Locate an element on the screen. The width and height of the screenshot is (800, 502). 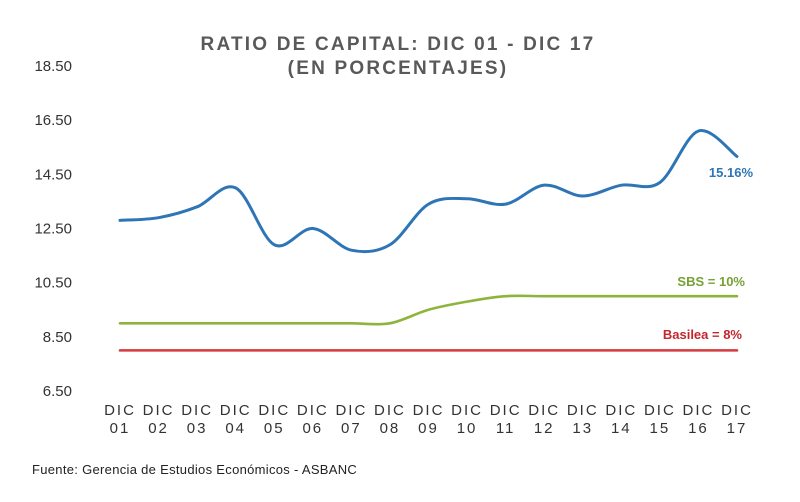
y-tick-label: 14.50 is located at coordinates (53, 174).